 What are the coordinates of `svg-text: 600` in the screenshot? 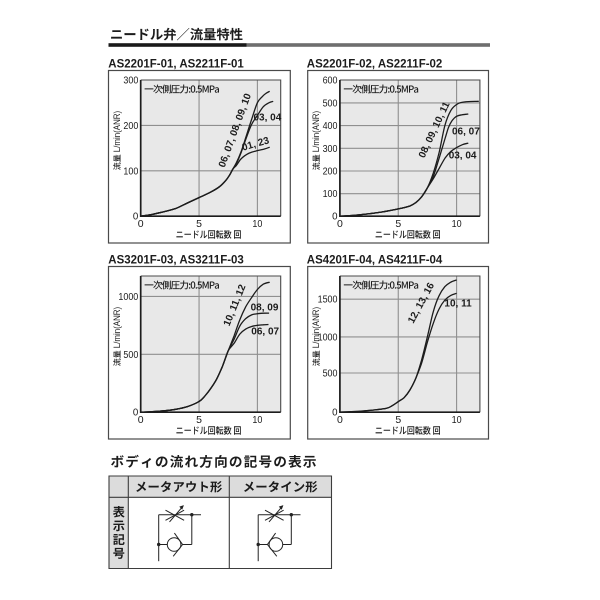 It's located at (330, 81).